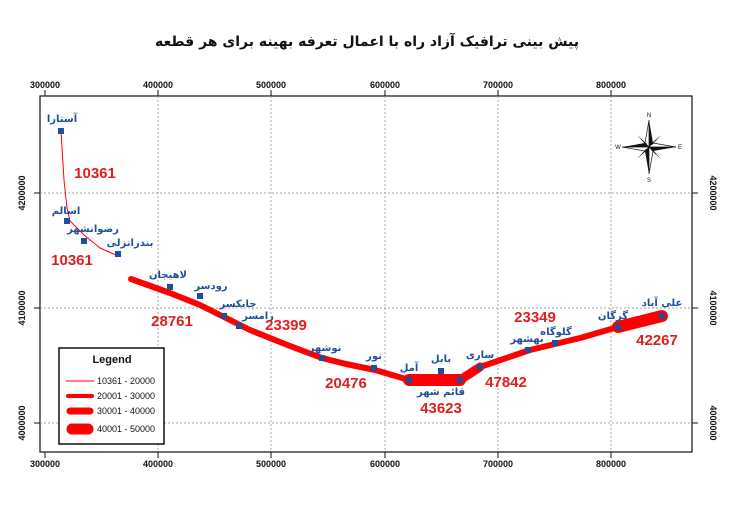 This screenshot has height=520, width=734. What do you see at coordinates (611, 464) in the screenshot?
I see `x-tick-bottom: 800000` at bounding box center [611, 464].